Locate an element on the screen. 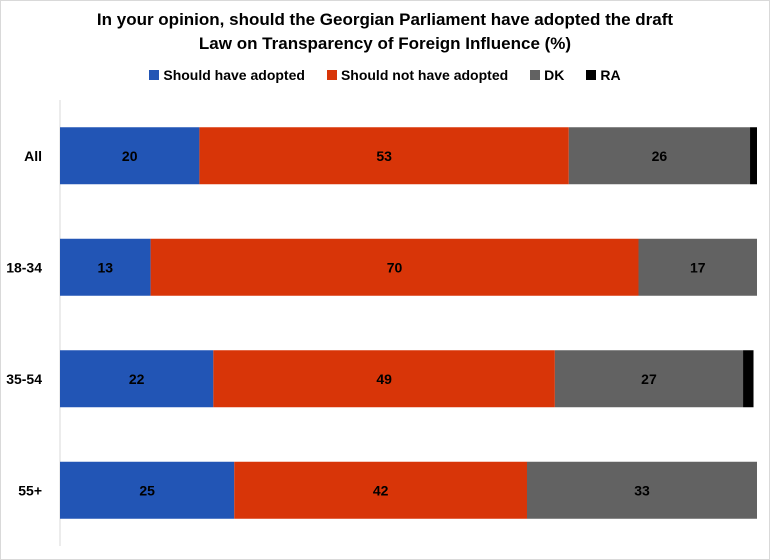 This screenshot has width=770, height=560. legend-swatch-dk is located at coordinates (535, 75).